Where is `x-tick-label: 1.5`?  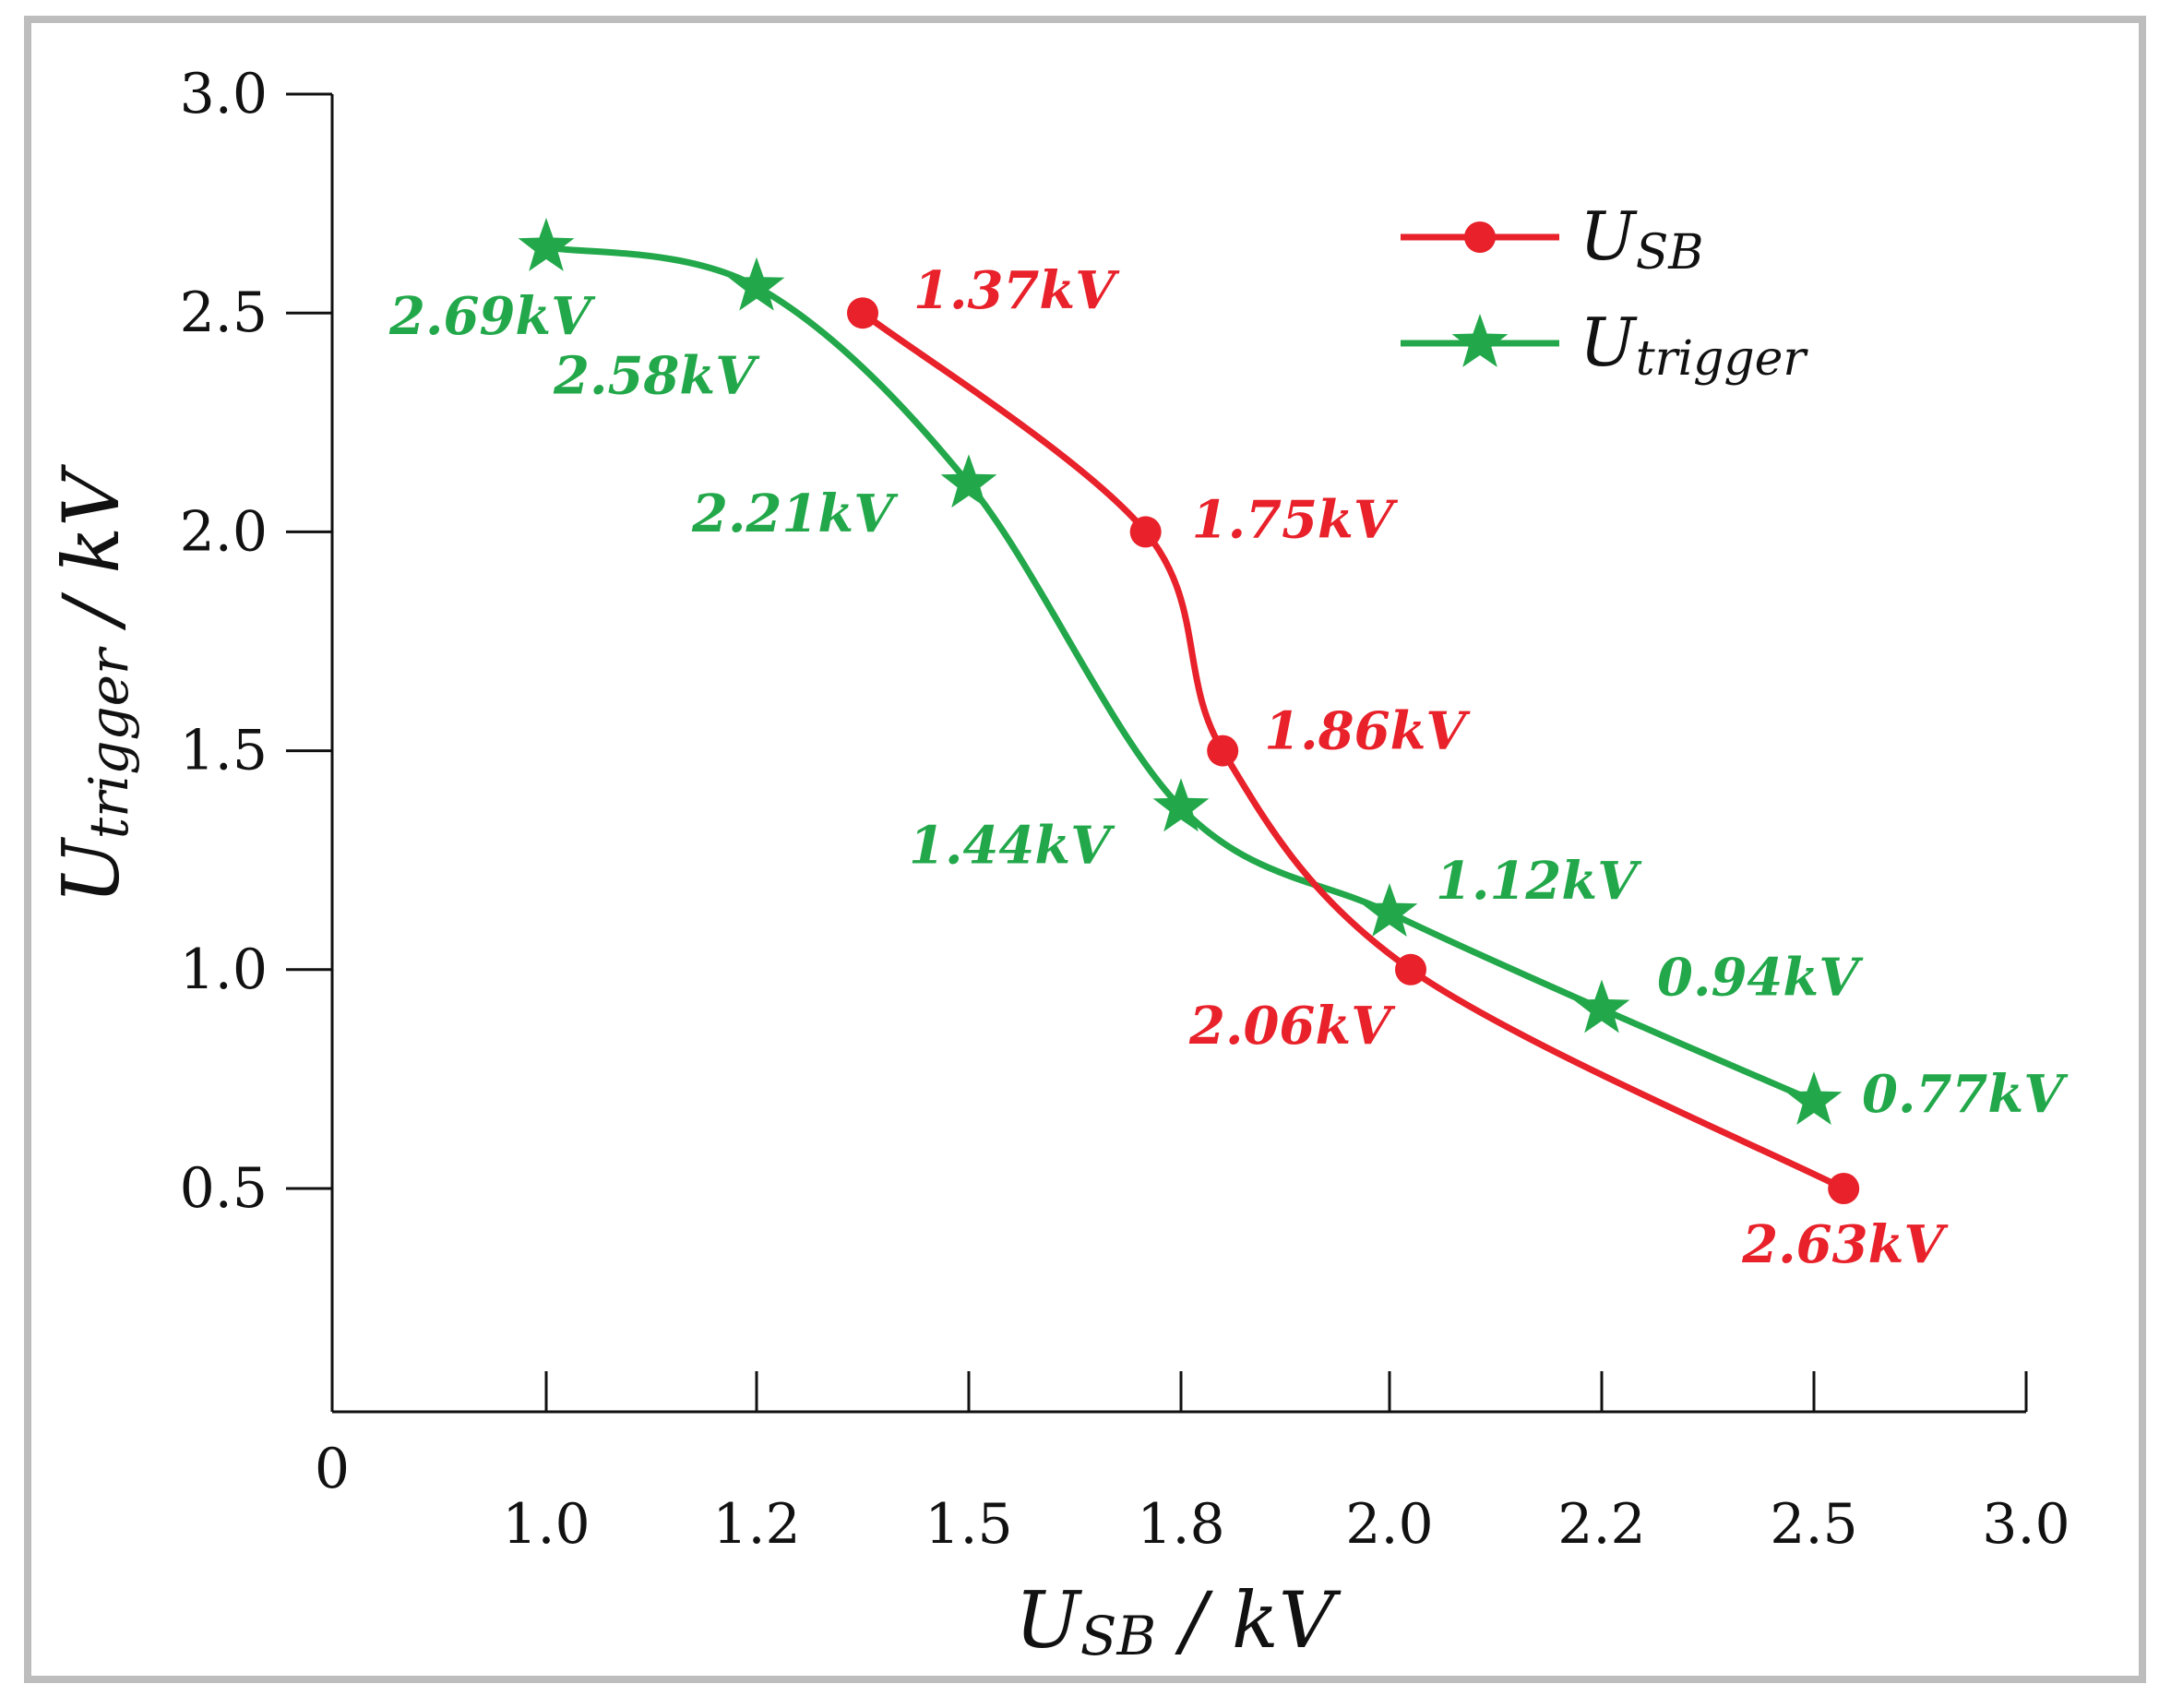 x-tick-label: 1.5 is located at coordinates (968, 1524).